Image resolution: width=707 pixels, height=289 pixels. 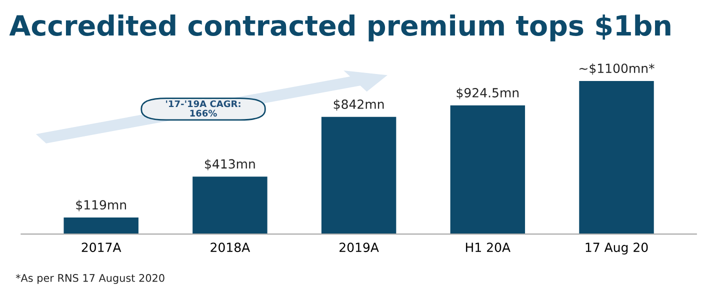 I want to click on data-label: ~$1100mn*, so click(x=617, y=69).